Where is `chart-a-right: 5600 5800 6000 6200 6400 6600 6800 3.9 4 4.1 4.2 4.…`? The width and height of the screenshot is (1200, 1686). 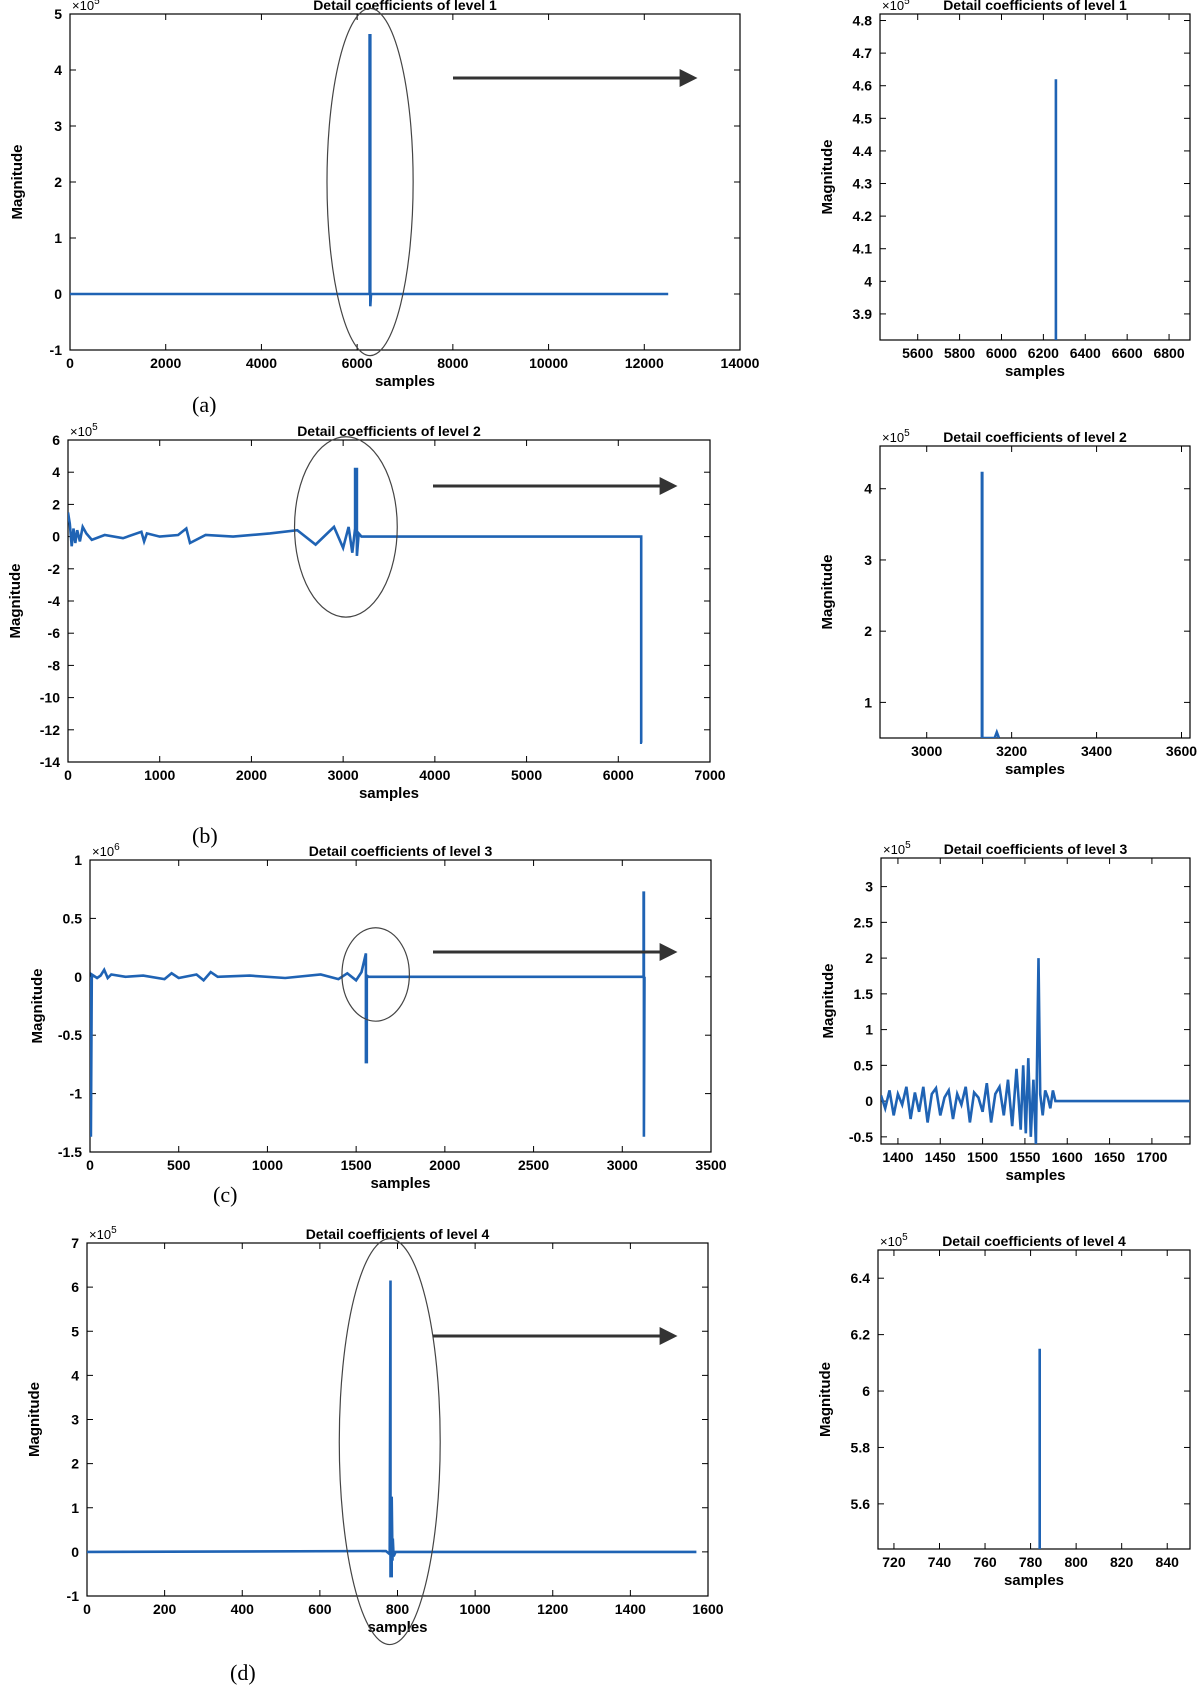 chart-a-right: 5600 5800 6000 6200 6400 6600 6800 3.9 4 4.1 4.2 4.… is located at coordinates (1005, 190).